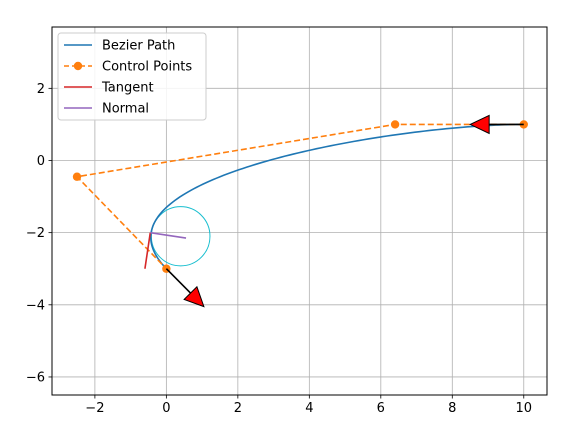 This screenshot has height=444, width=581. I want to click on x-tick-label: 8, so click(452, 408).